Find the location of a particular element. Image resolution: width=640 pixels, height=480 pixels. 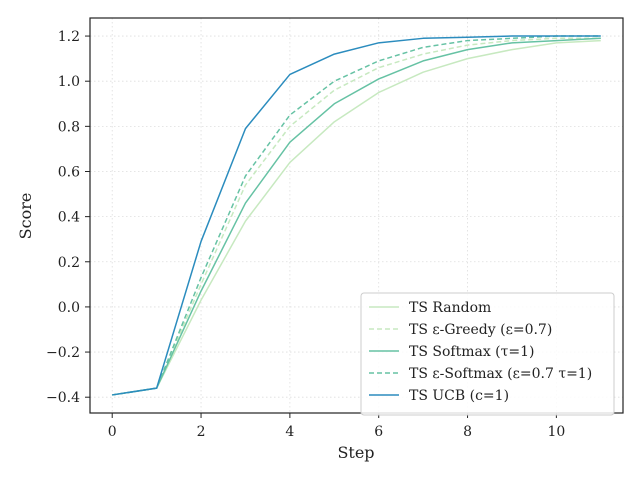

y-tick-label: 0.0 is located at coordinates (69, 308).